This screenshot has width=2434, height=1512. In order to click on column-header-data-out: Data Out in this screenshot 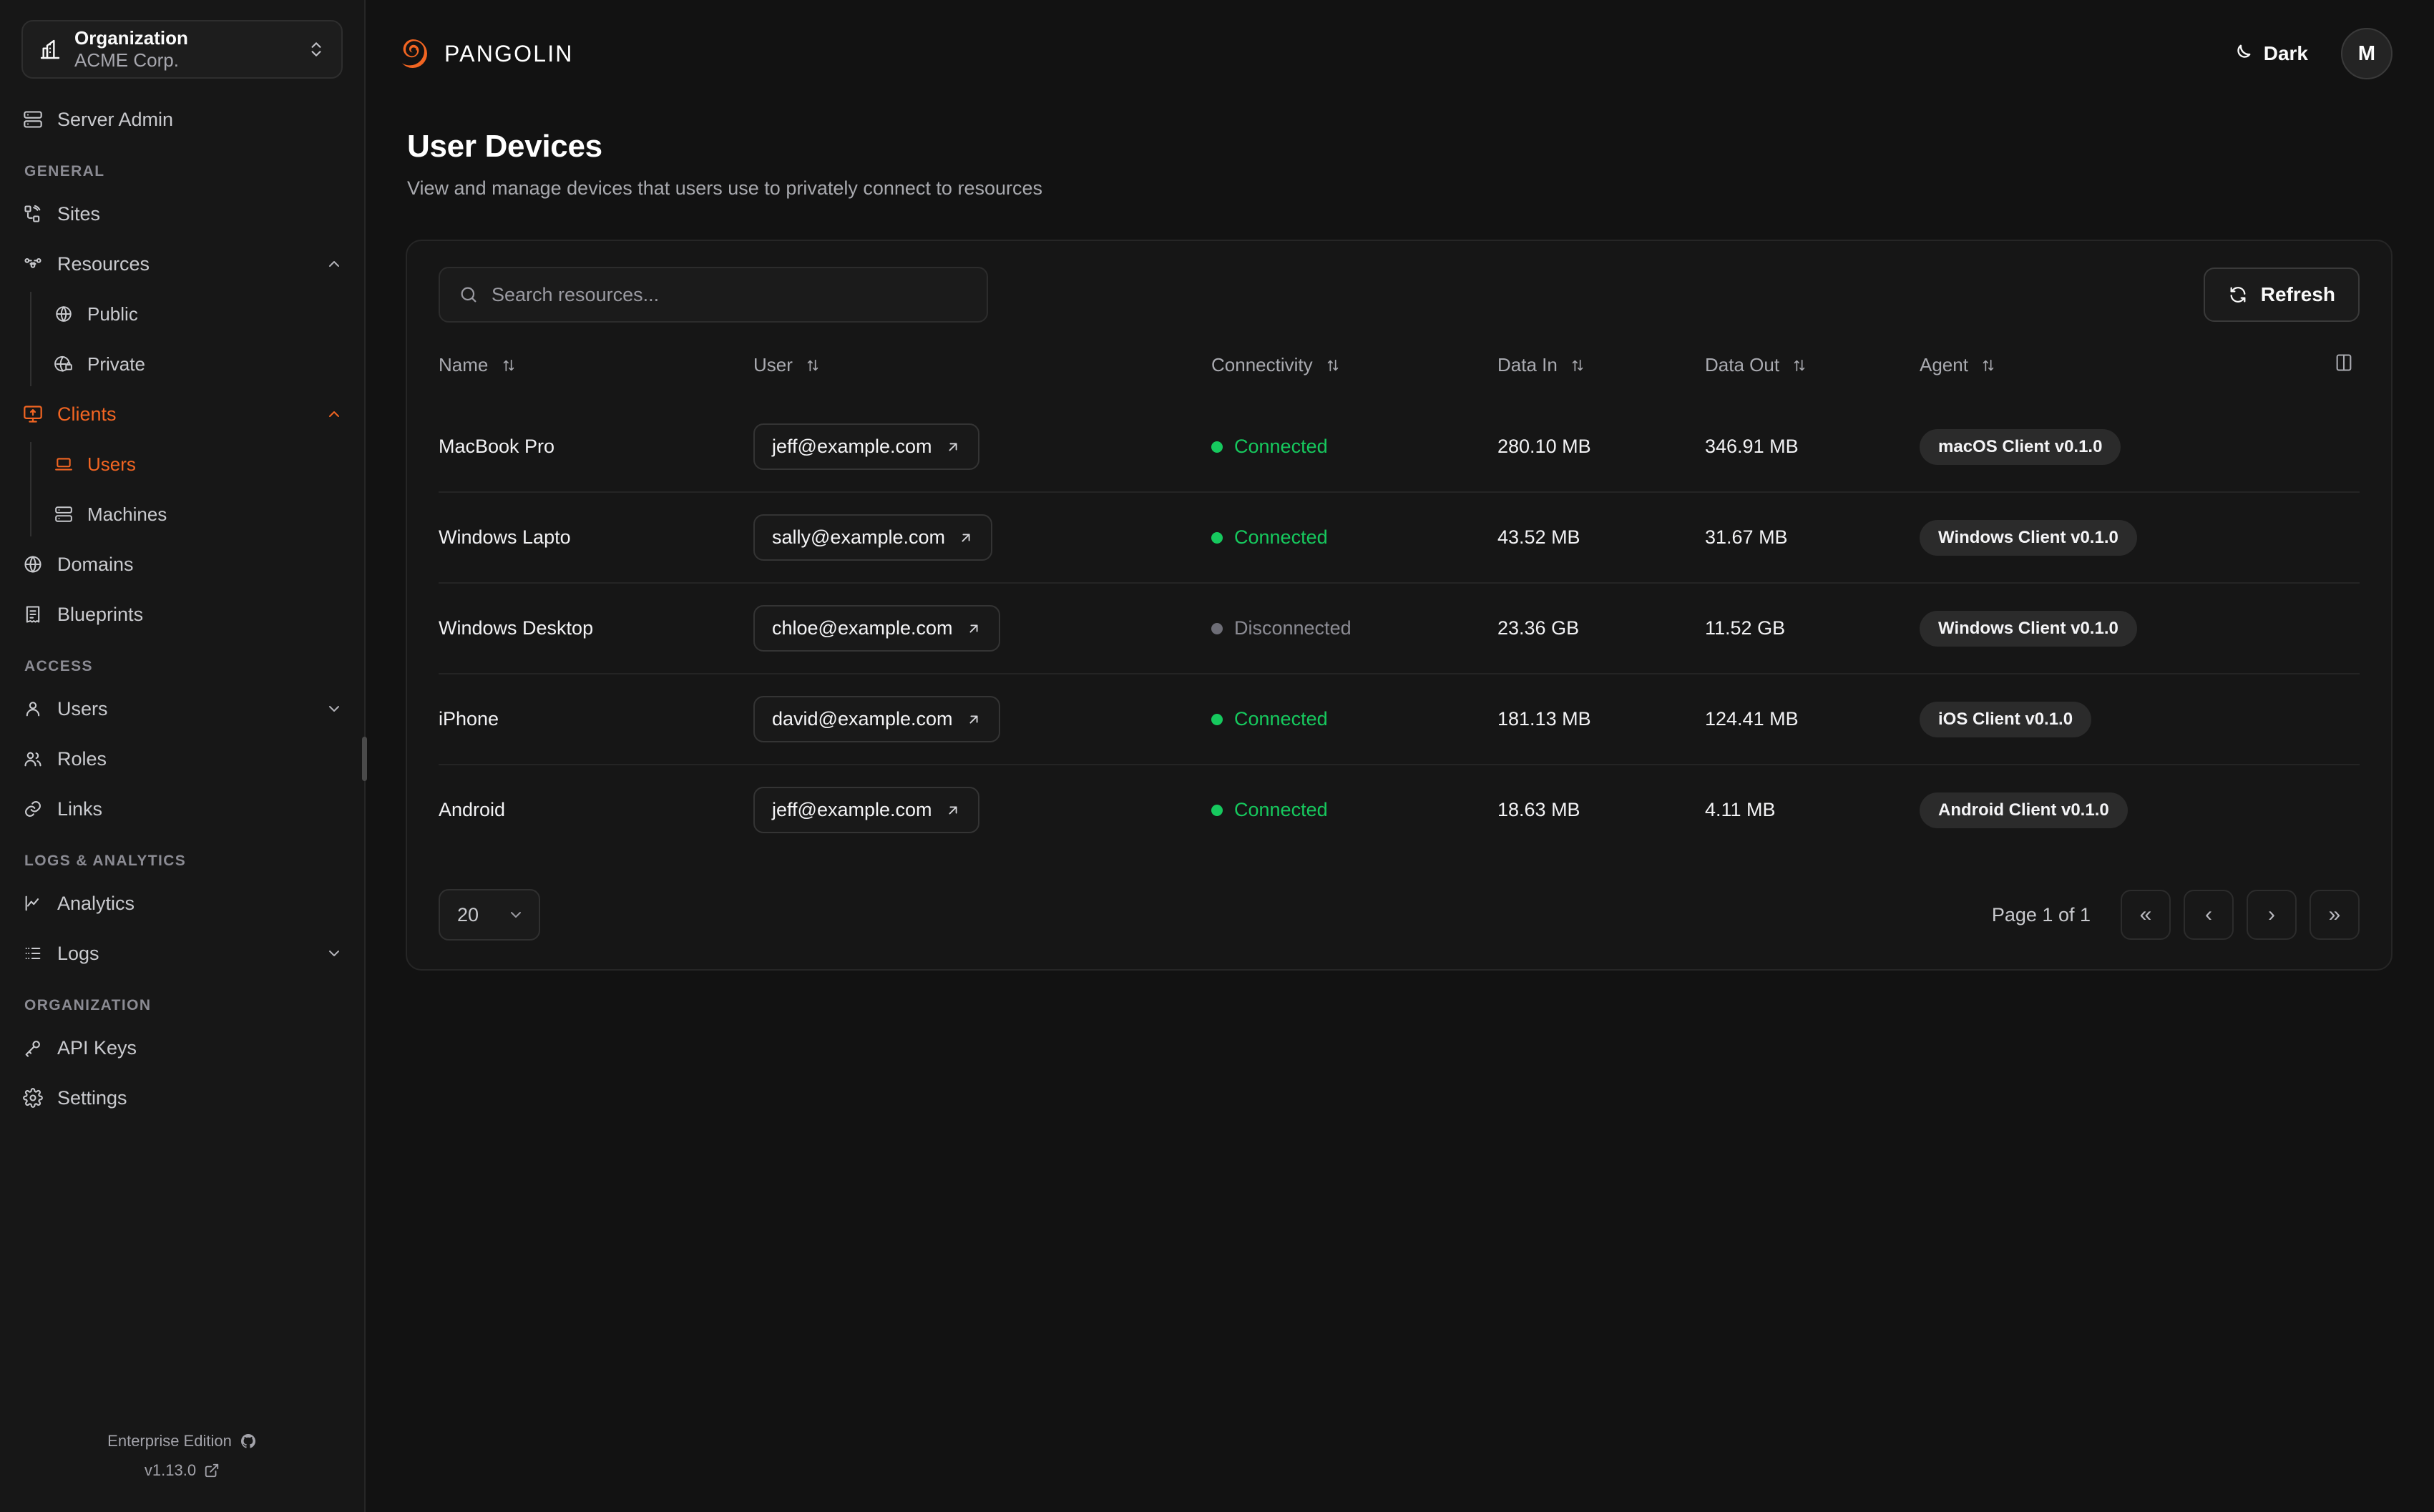, I will do `click(1812, 377)`.